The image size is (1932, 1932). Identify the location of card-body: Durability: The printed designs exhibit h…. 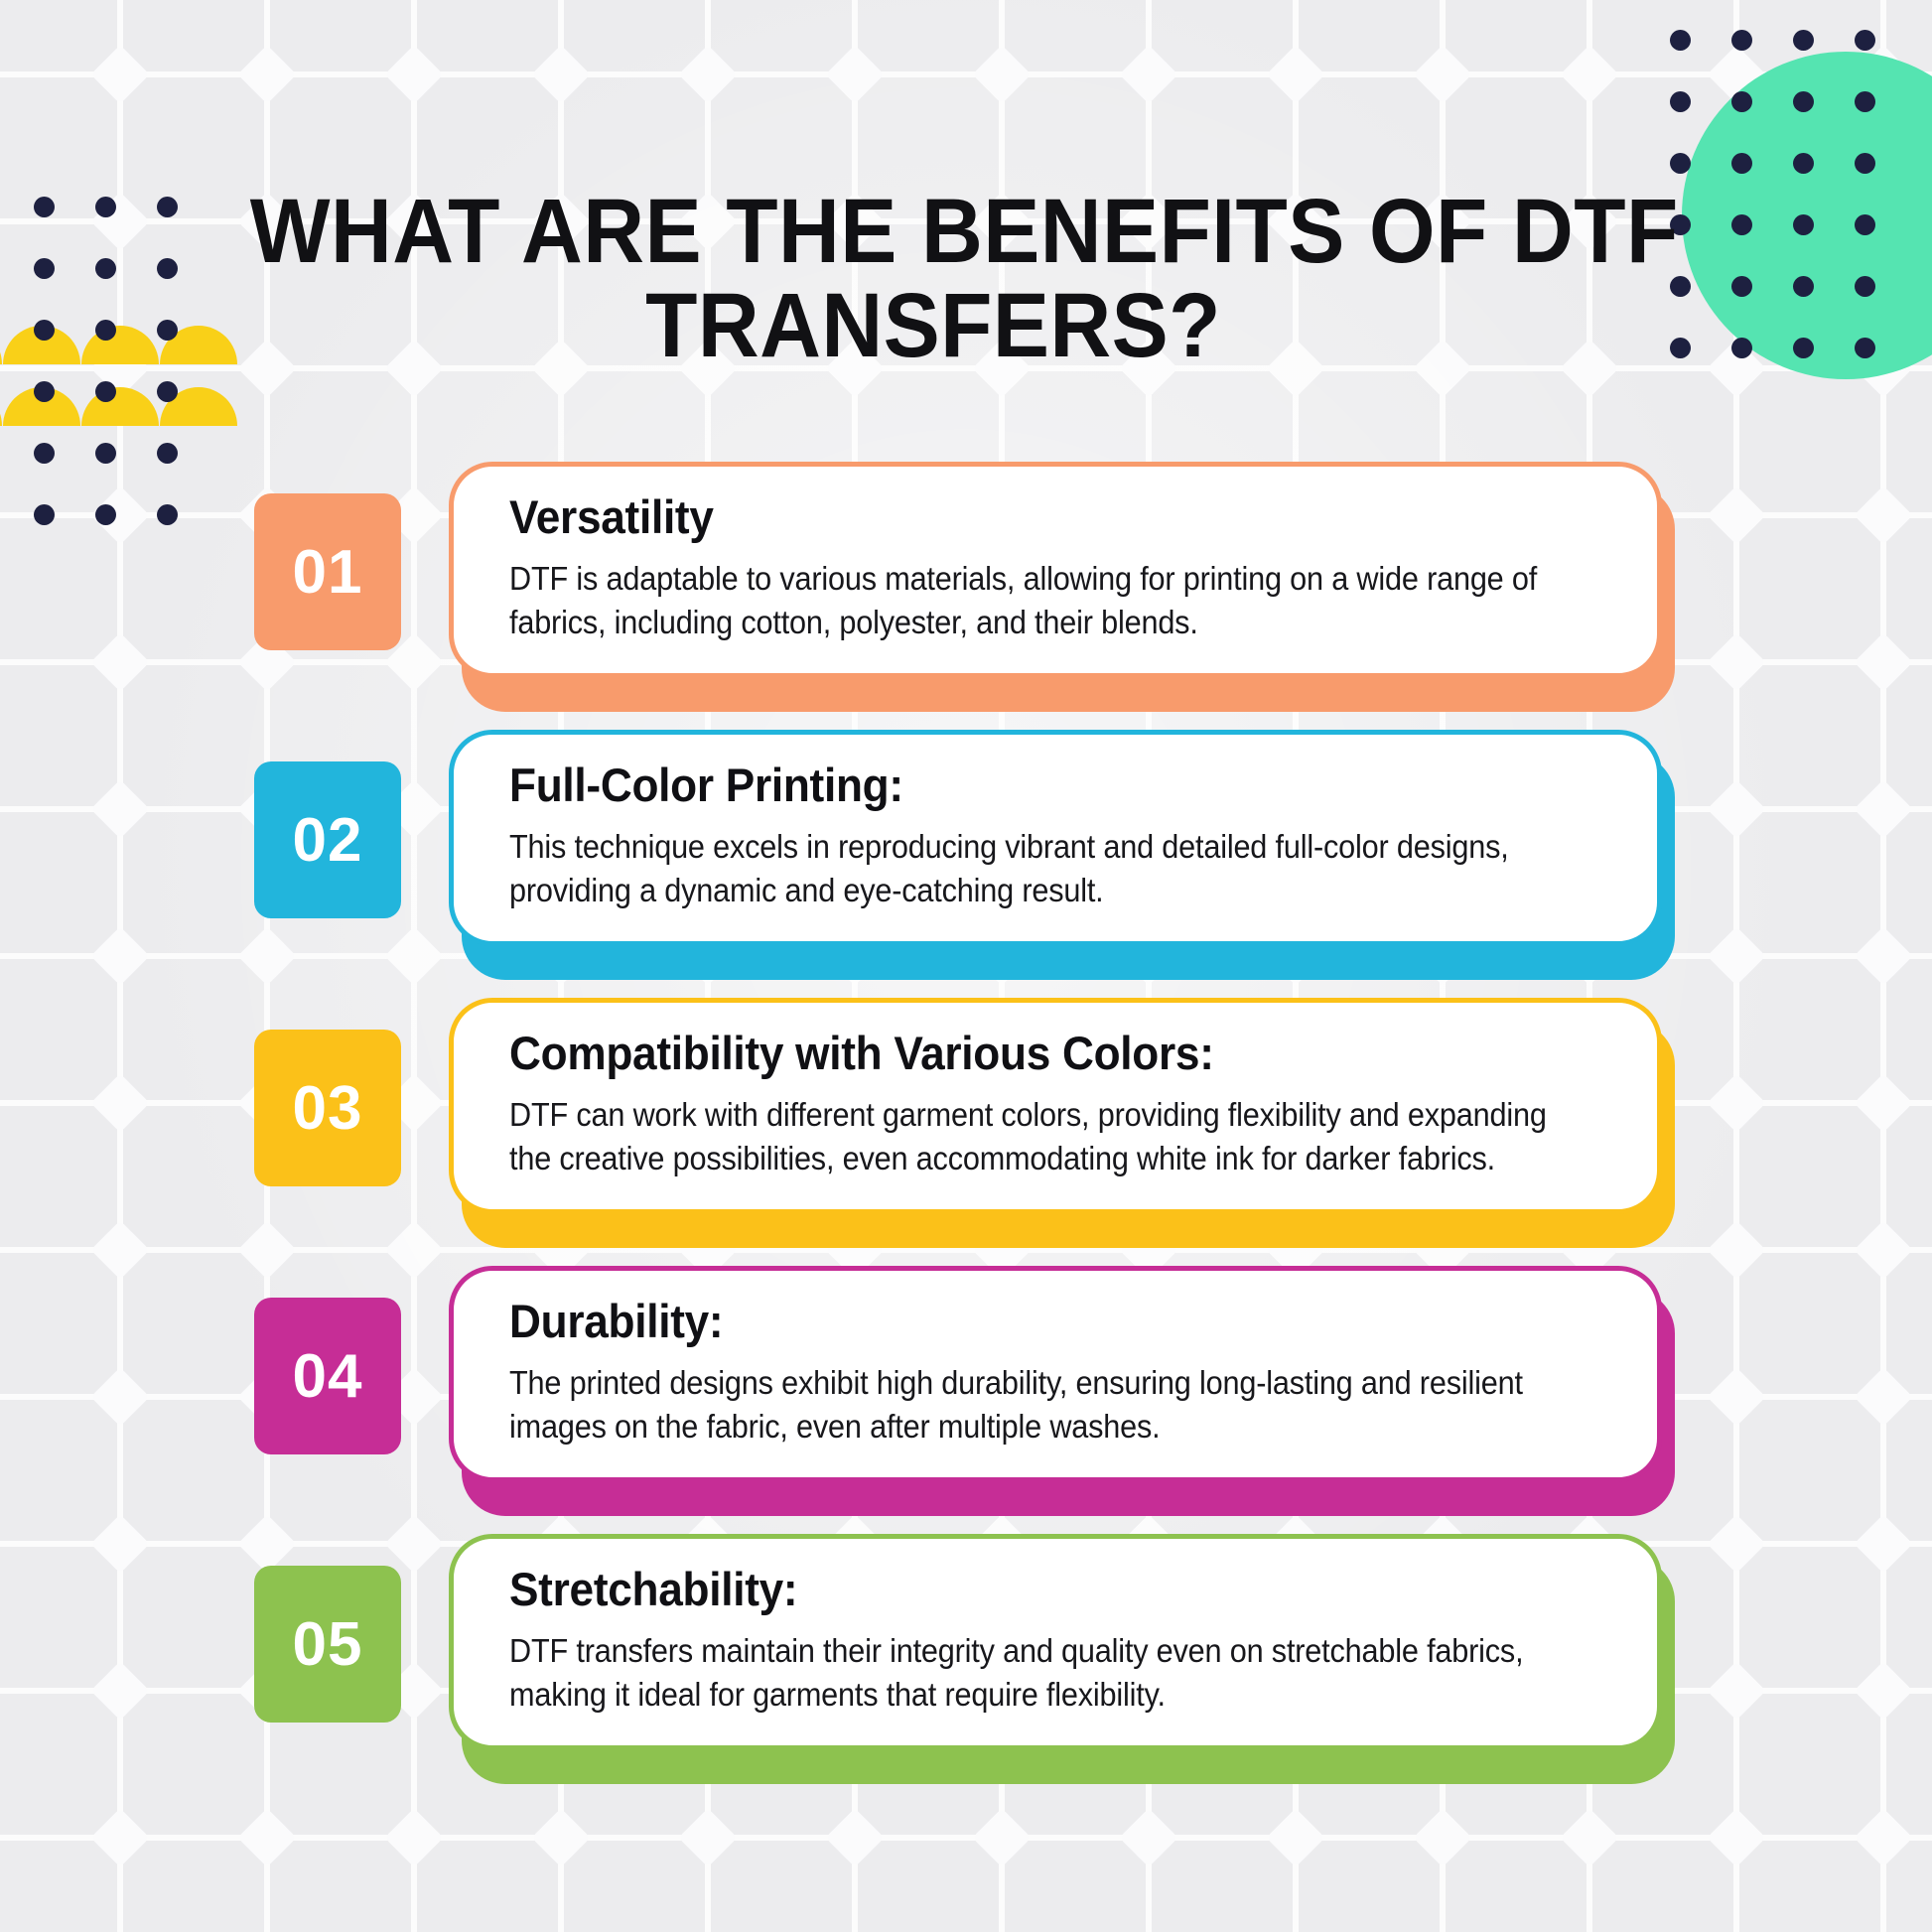
(1055, 1374).